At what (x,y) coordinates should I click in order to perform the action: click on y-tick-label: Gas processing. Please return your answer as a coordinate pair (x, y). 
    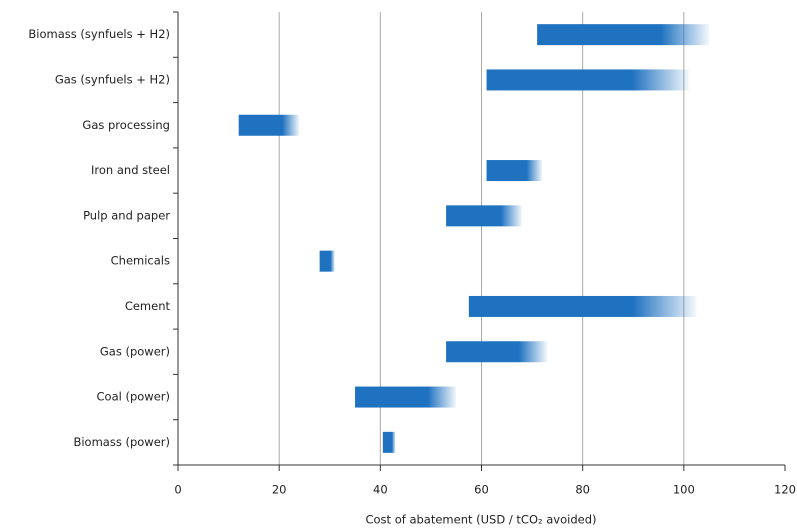
    Looking at the image, I should click on (126, 125).